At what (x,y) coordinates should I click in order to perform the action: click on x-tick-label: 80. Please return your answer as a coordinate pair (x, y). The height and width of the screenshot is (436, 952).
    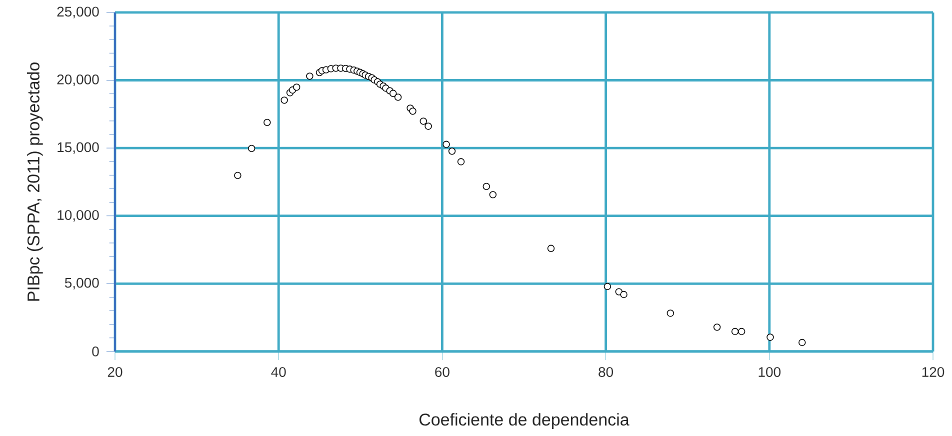
    Looking at the image, I should click on (606, 372).